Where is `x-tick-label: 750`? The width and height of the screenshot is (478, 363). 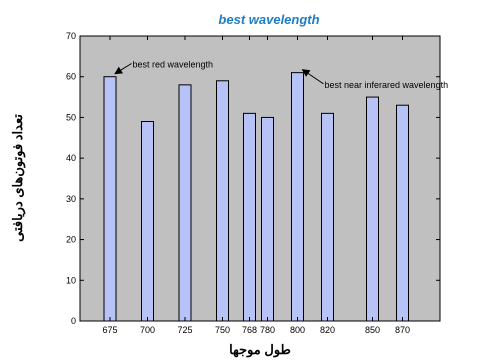
x-tick-label: 750 is located at coordinates (222, 330).